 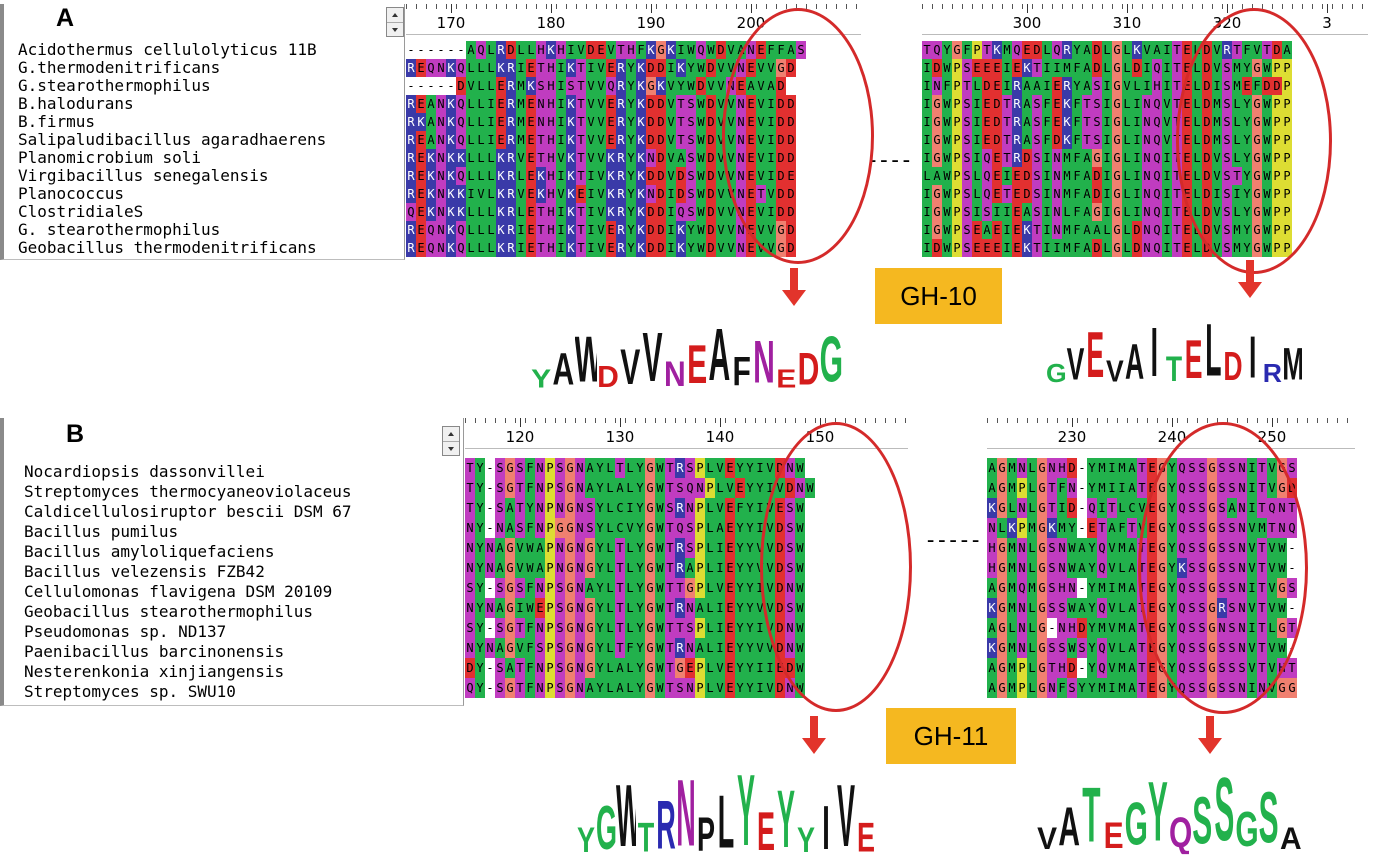 I want to click on residue-cell: Q, so click(x=470, y=688).